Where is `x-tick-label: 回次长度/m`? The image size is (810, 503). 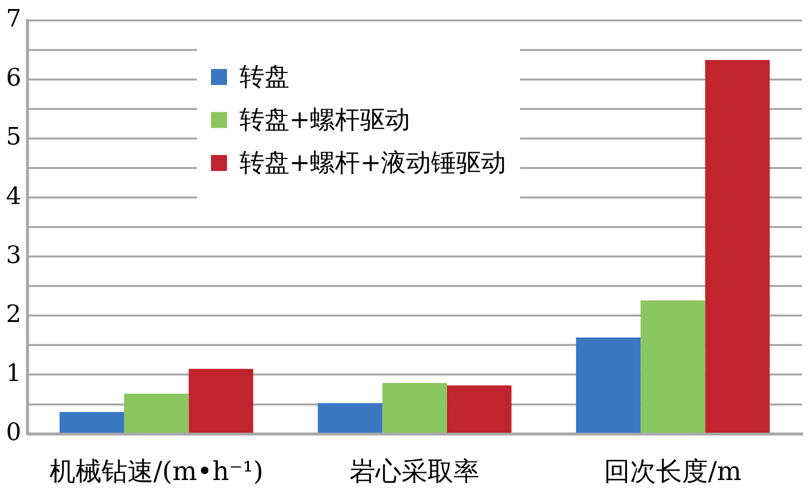
x-tick-label: 回次长度/m is located at coordinates (673, 472).